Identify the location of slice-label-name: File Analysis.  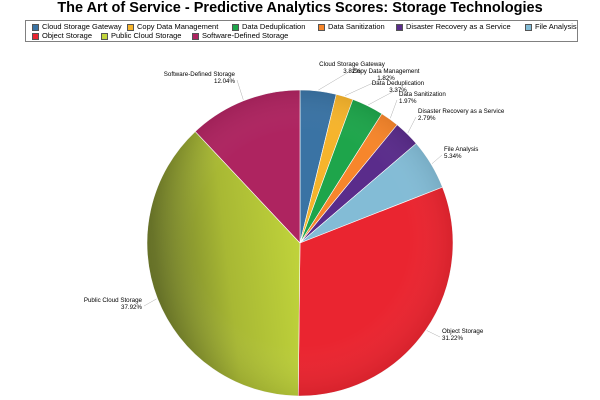
(461, 149).